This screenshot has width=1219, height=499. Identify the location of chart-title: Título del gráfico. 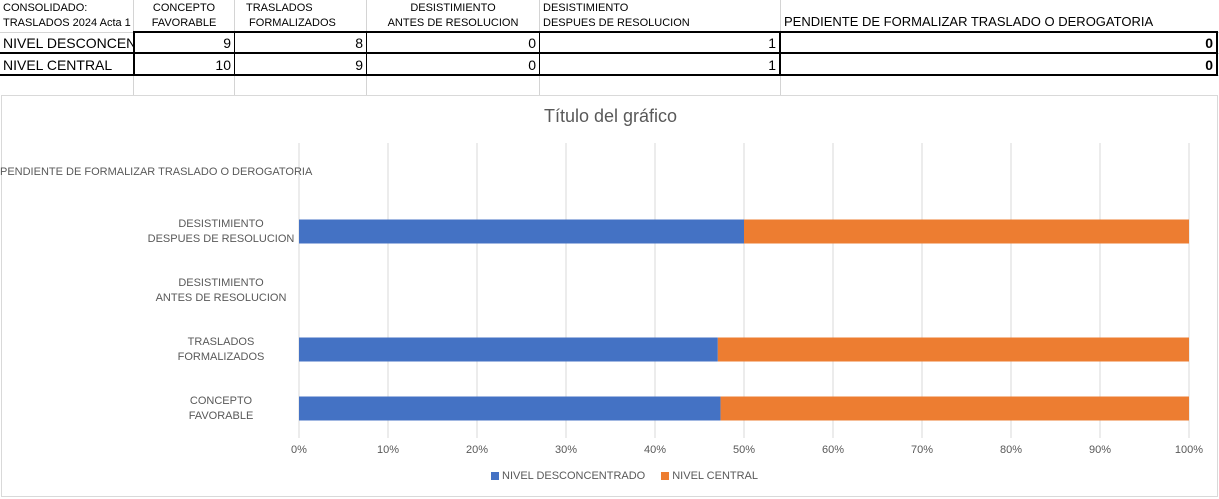
(610, 116).